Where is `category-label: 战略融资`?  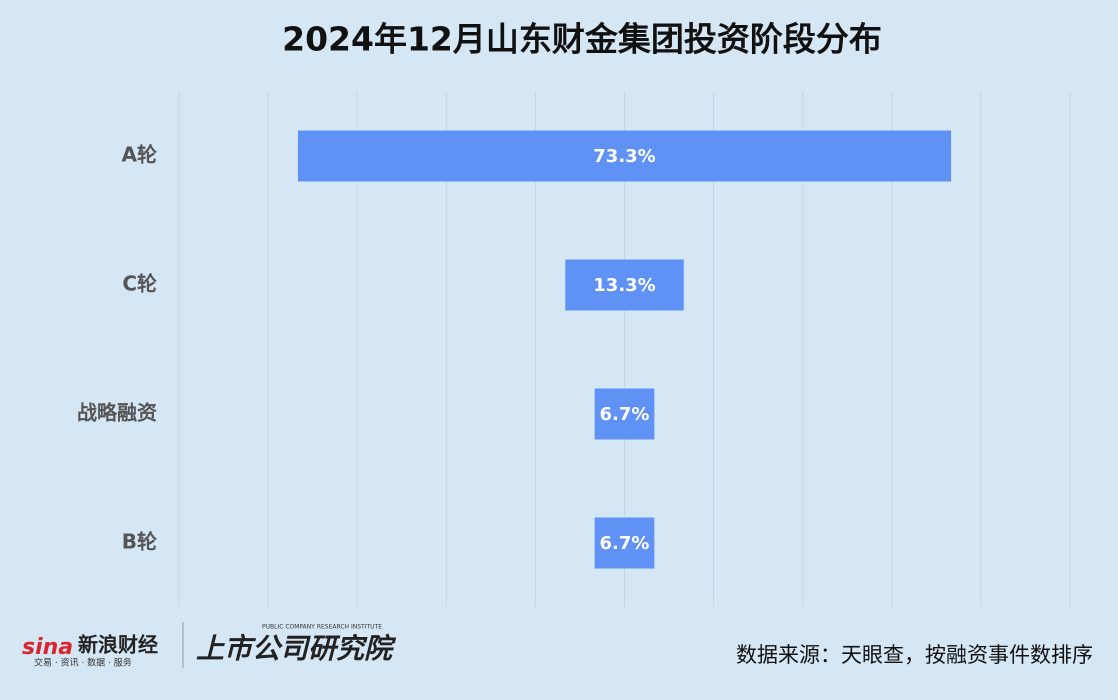 category-label: 战略融资 is located at coordinates (117, 413).